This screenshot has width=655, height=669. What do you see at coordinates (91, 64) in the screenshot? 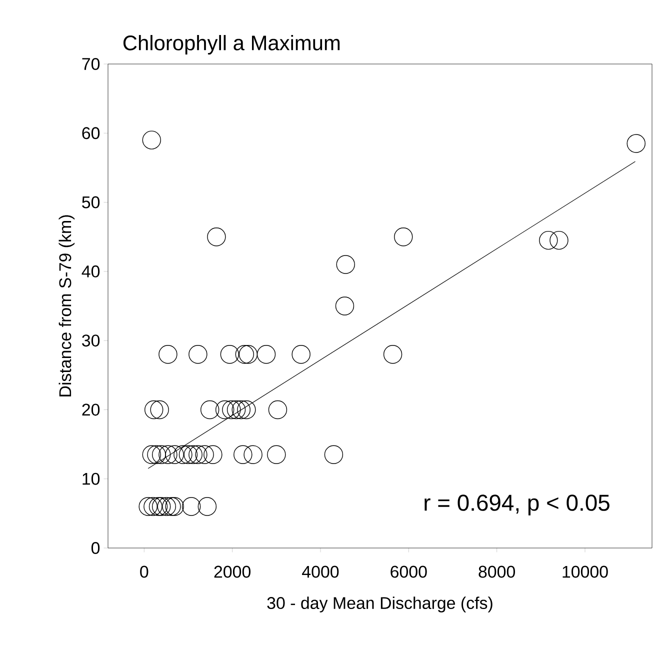
I see `y-tick-label: 70` at bounding box center [91, 64].